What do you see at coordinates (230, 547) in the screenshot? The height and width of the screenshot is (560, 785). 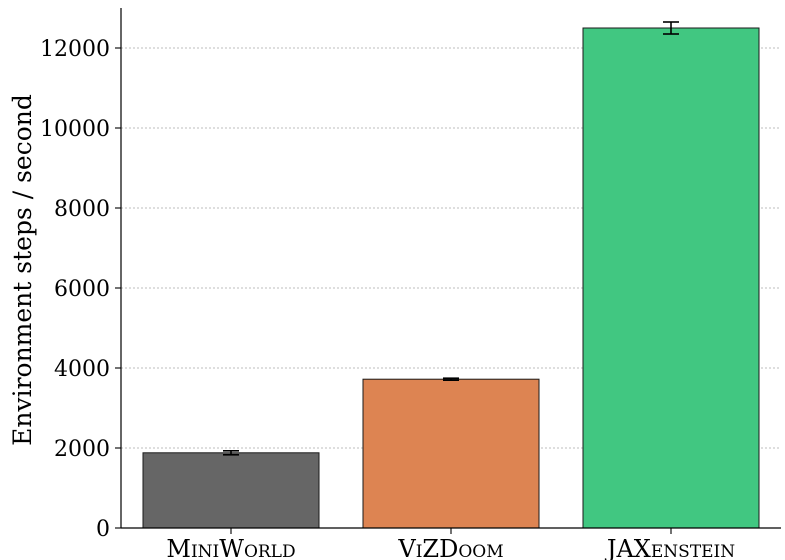 I see `x-tick-label: MiniWorld` at bounding box center [230, 547].